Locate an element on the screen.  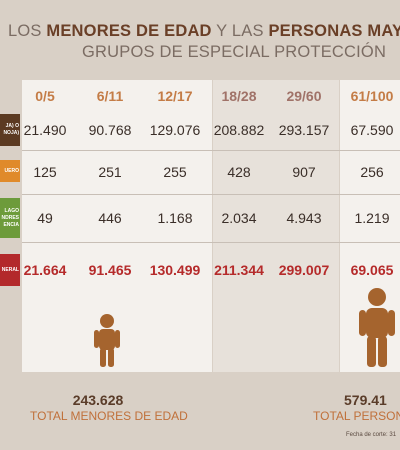
row-label: JA) O NOJA) is located at coordinates (10, 130).